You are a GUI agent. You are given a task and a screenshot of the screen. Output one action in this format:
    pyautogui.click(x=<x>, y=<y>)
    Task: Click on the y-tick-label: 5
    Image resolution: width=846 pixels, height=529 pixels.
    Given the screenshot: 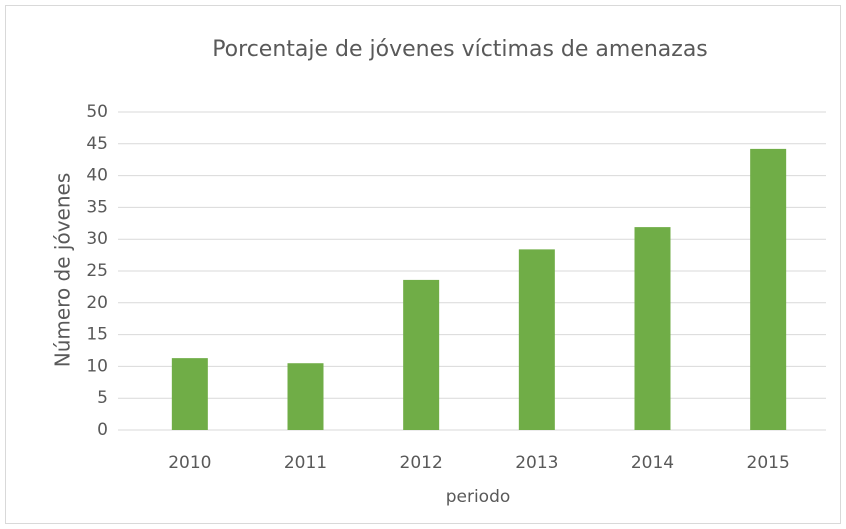 What is the action you would take?
    pyautogui.click(x=102, y=398)
    